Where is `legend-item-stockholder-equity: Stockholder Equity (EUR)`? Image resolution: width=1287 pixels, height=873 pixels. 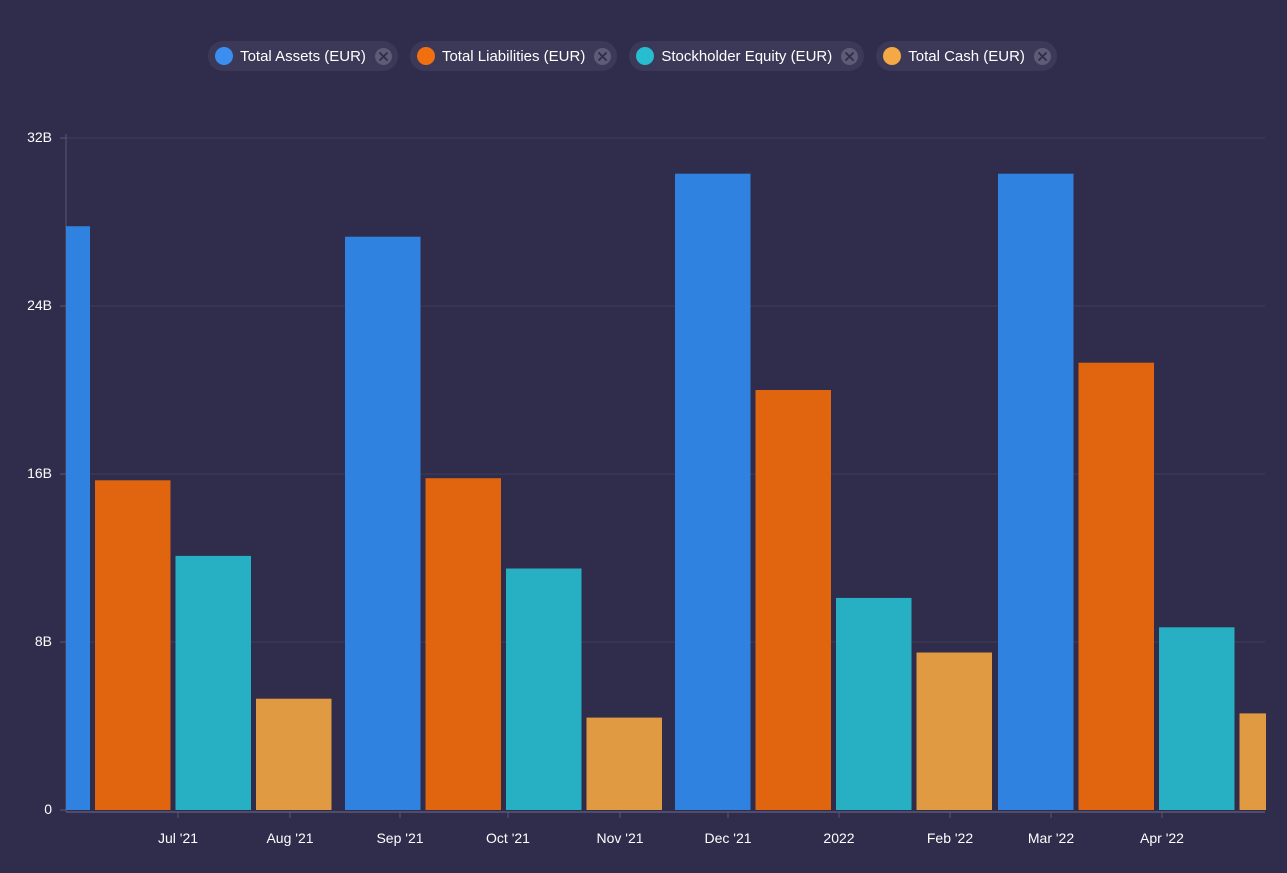
legend-item-stockholder-equity: Stockholder Equity (EUR) is located at coordinates (747, 56).